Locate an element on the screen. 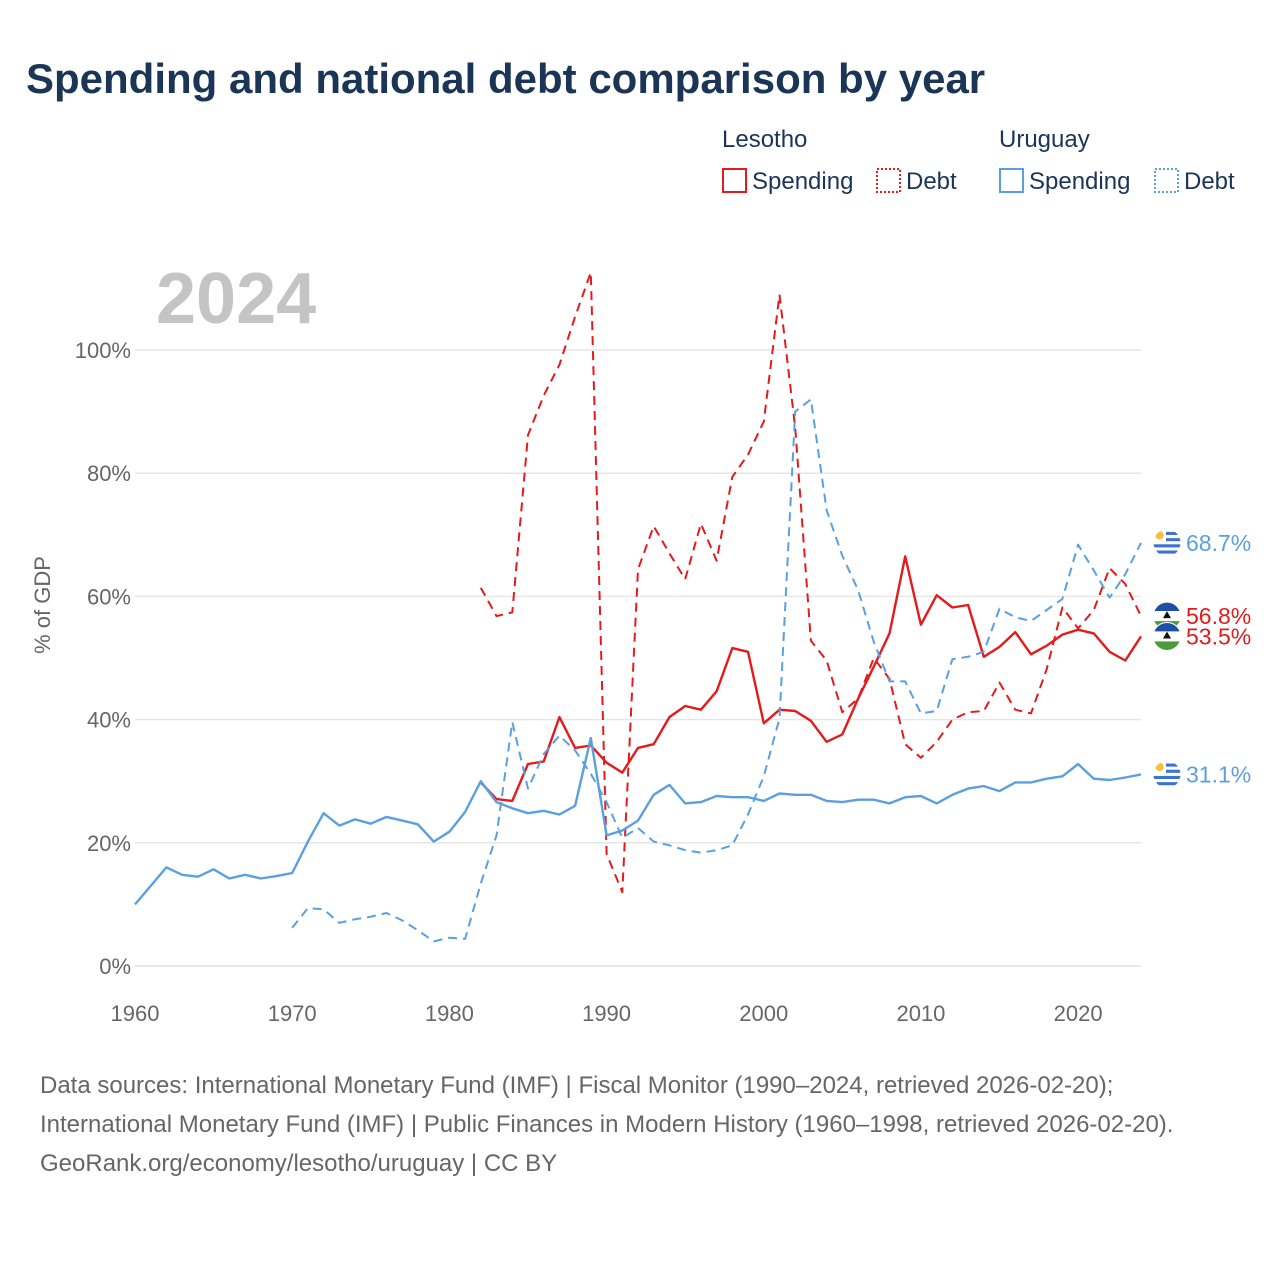  lesotho-flag-icon is located at coordinates (1167, 636).